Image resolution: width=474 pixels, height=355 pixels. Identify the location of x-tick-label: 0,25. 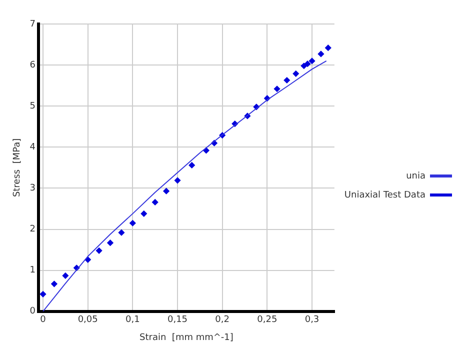
(267, 320).